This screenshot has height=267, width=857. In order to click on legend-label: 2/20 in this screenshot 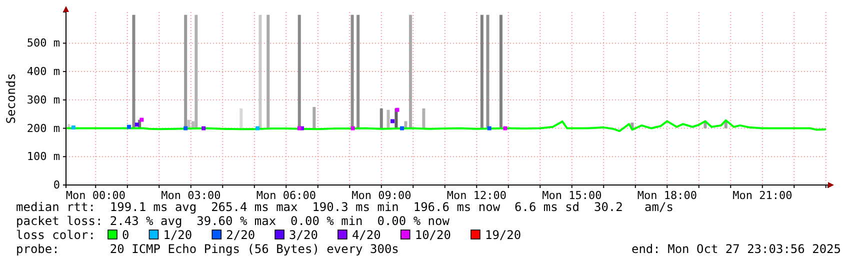, I will do `click(241, 235)`.